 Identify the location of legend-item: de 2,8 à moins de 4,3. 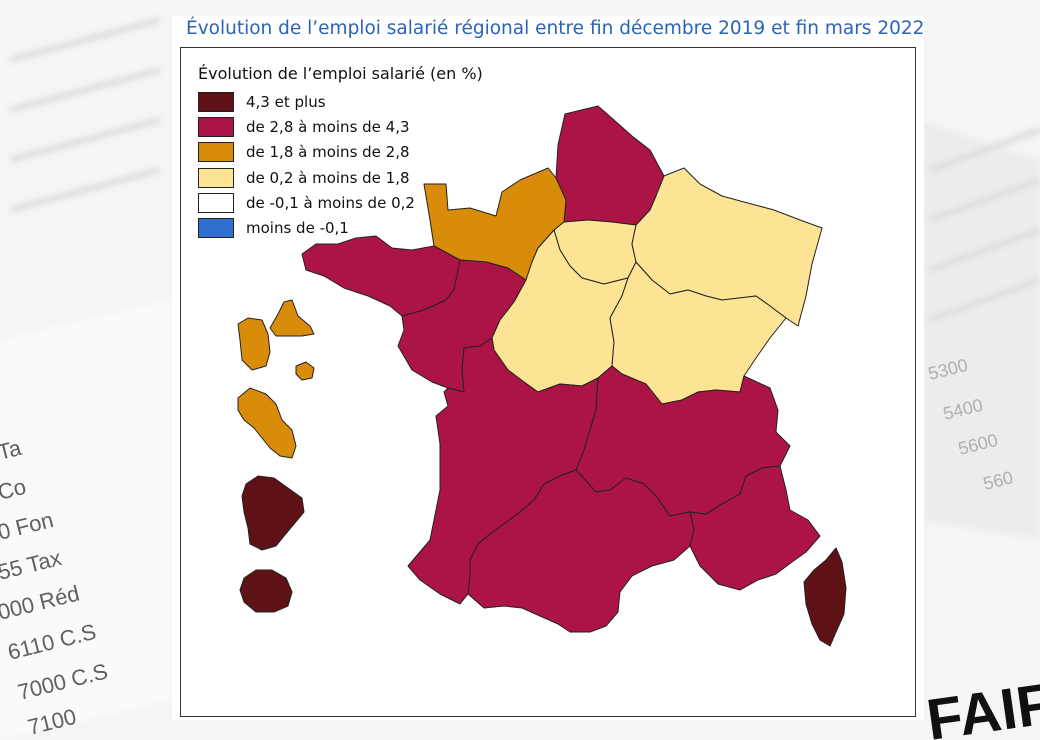
(340, 126).